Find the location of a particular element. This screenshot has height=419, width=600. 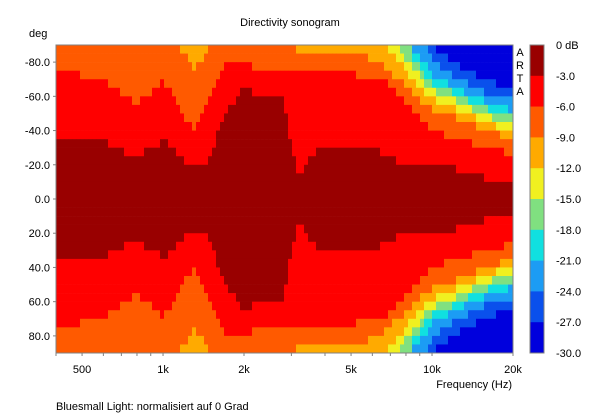

x-axis: 500 1k 2k 5k 10k 20k is located at coordinates (288, 364).